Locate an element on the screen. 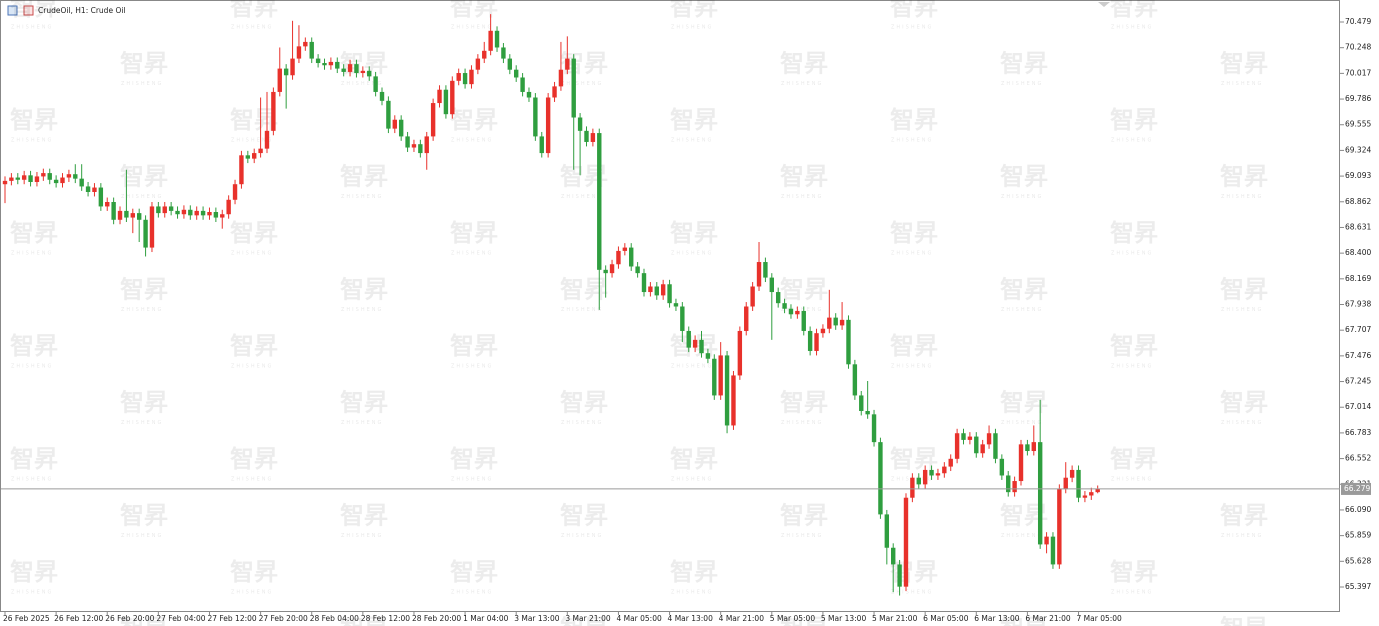 The height and width of the screenshot is (626, 1379). y-tick-label: 68.862 is located at coordinates (1358, 201).